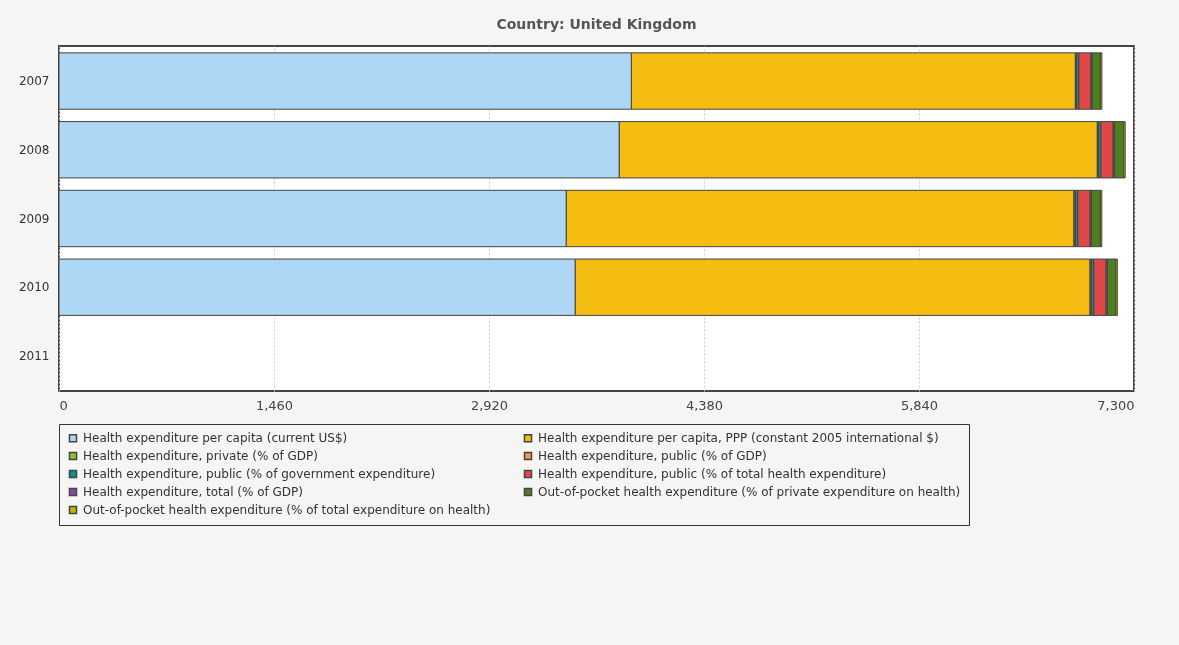 The height and width of the screenshot is (645, 1179). What do you see at coordinates (34, 149) in the screenshot?
I see `y-tick-label: 2008` at bounding box center [34, 149].